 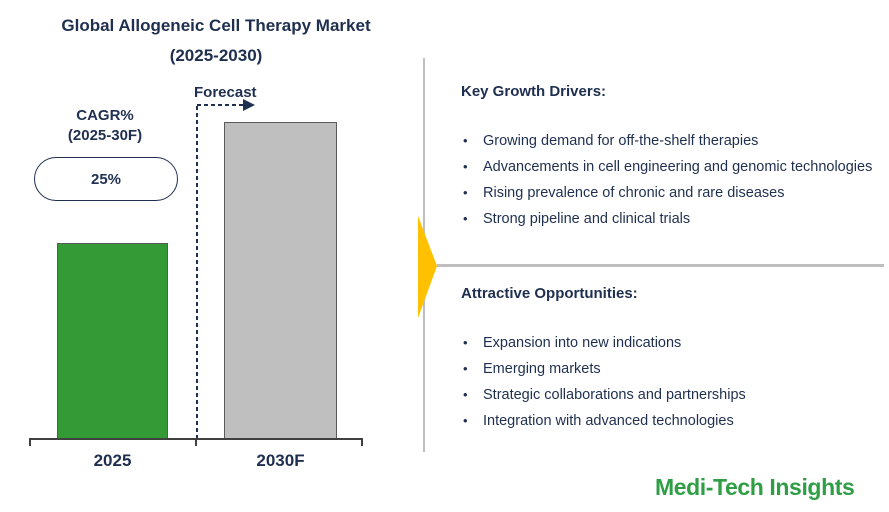 I want to click on x-axis-tick-left, so click(x=30, y=443).